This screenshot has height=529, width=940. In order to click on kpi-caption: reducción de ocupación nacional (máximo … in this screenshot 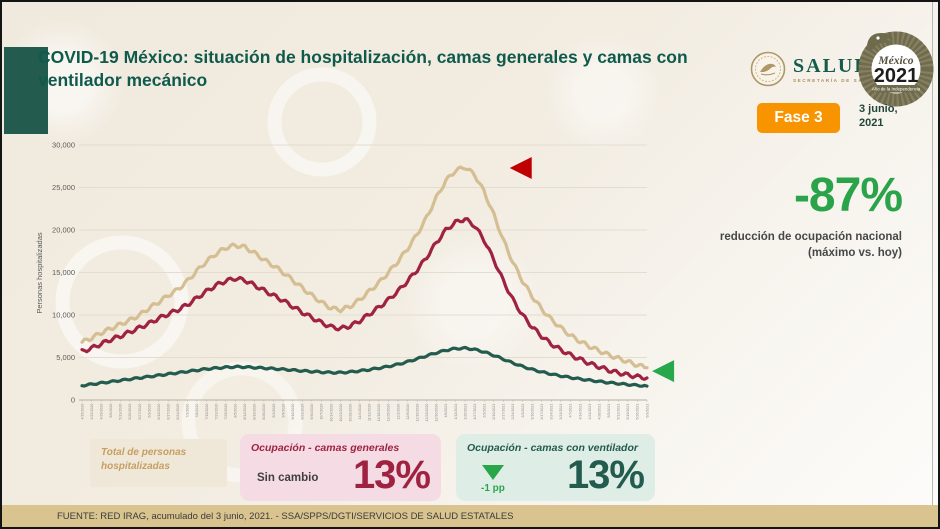, I will do `click(810, 245)`.